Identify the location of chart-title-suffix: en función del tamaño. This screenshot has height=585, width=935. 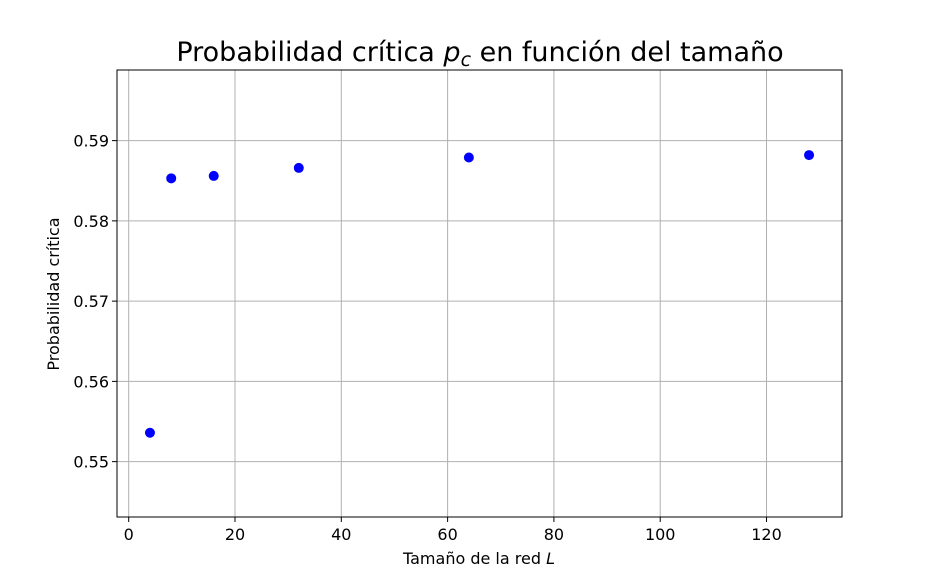
(627, 52).